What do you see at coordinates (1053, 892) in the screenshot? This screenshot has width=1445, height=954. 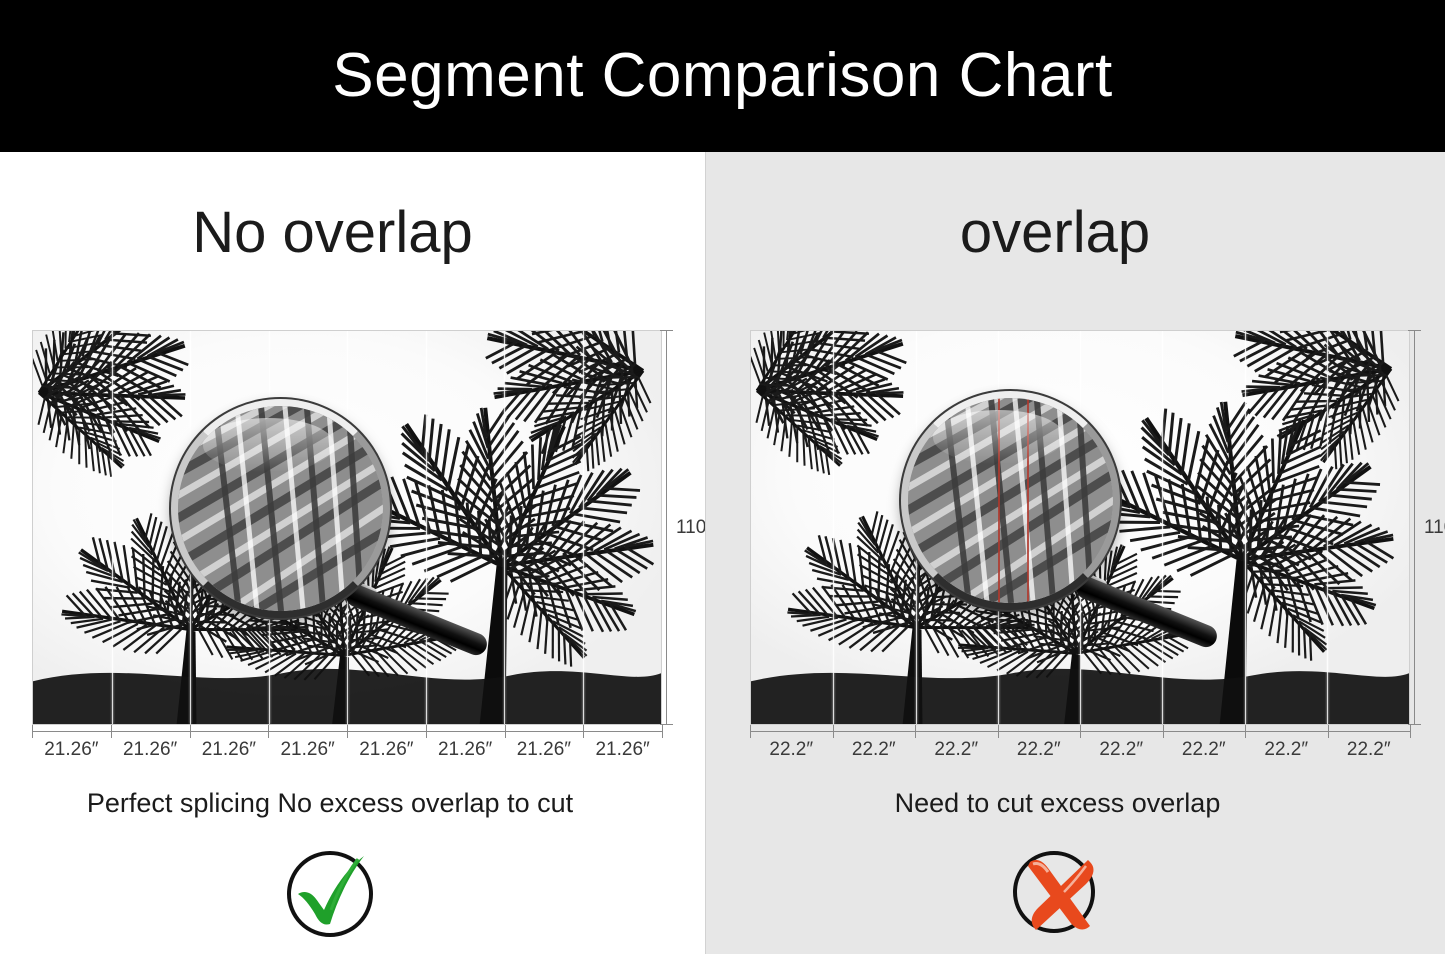 I see `cross-mark-icon` at bounding box center [1053, 892].